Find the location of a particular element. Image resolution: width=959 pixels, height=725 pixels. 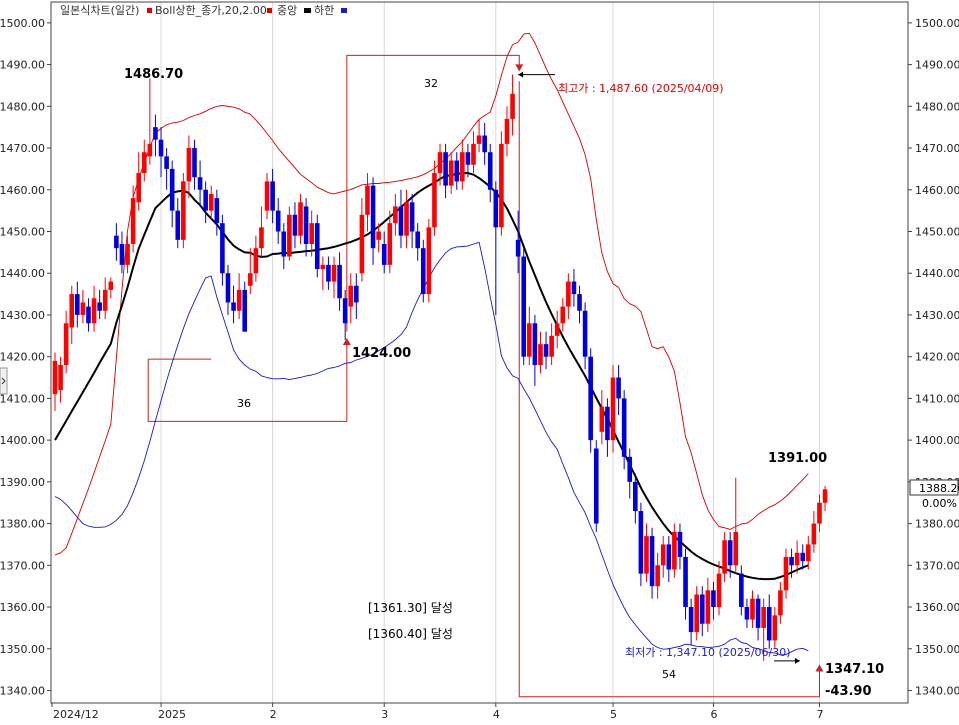

max-price-note: 최고가 : 1,487.60 (2025/04/09) is located at coordinates (641, 88).